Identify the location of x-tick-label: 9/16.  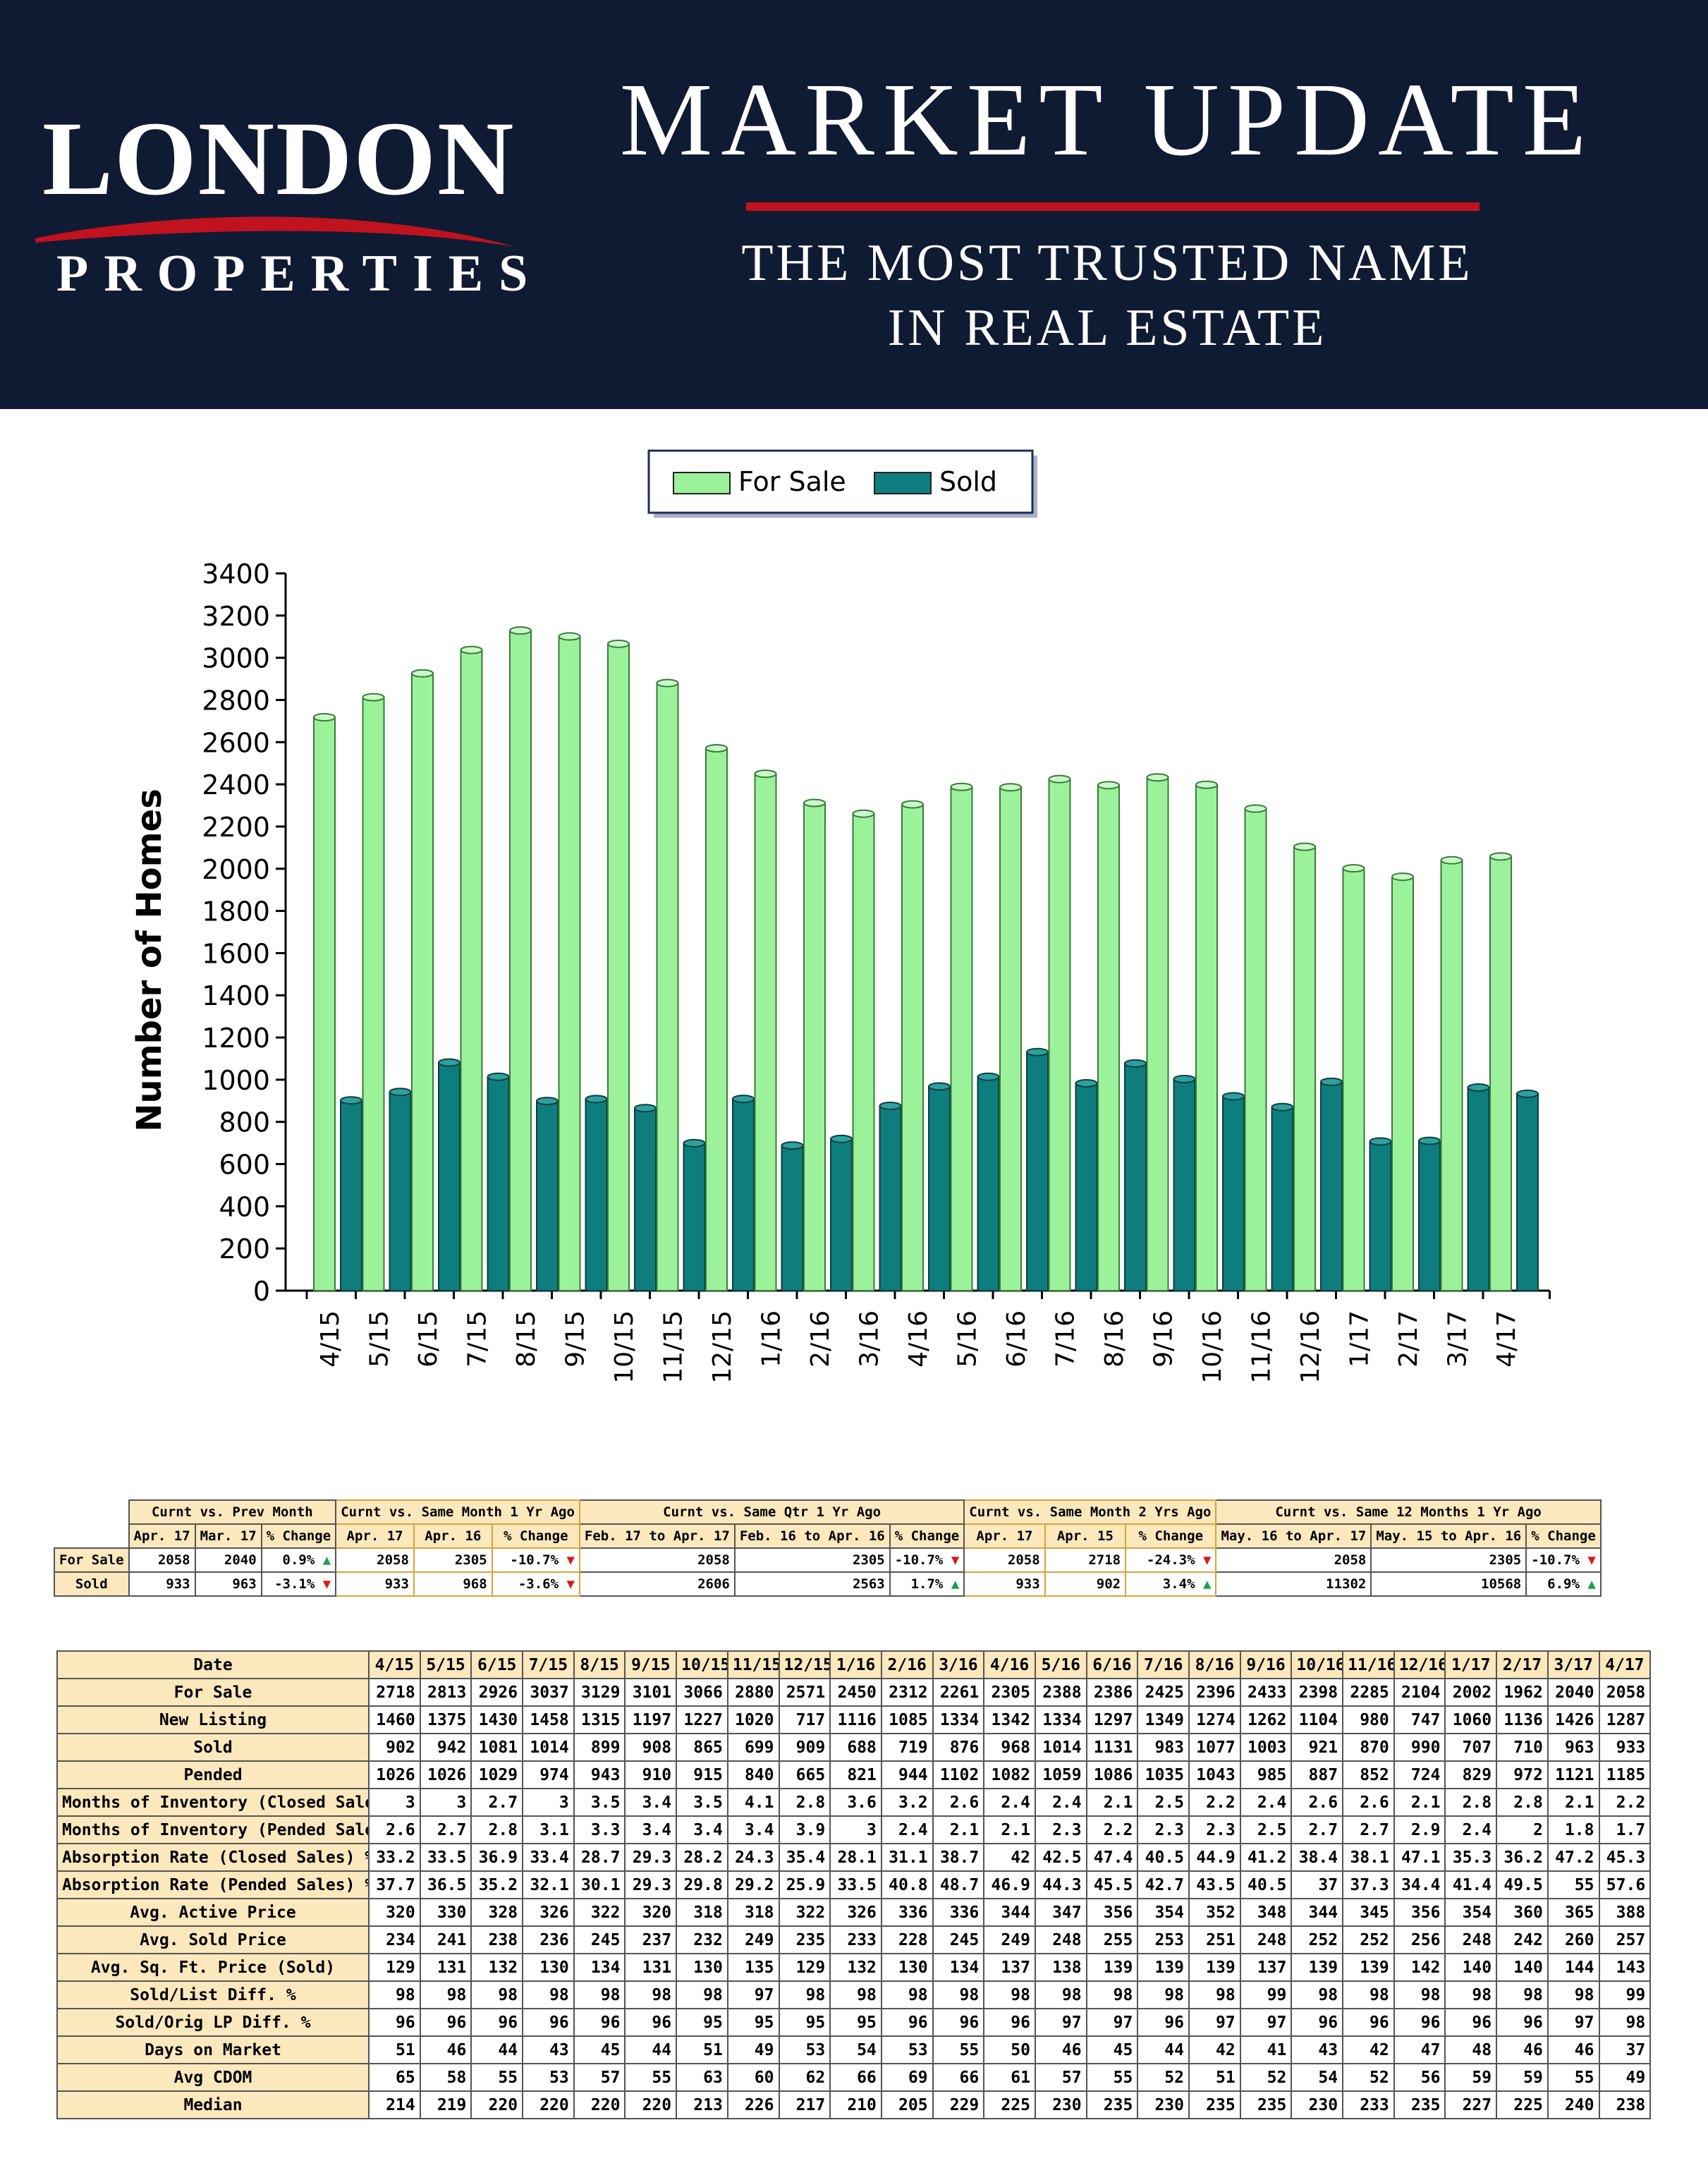
(1163, 1339).